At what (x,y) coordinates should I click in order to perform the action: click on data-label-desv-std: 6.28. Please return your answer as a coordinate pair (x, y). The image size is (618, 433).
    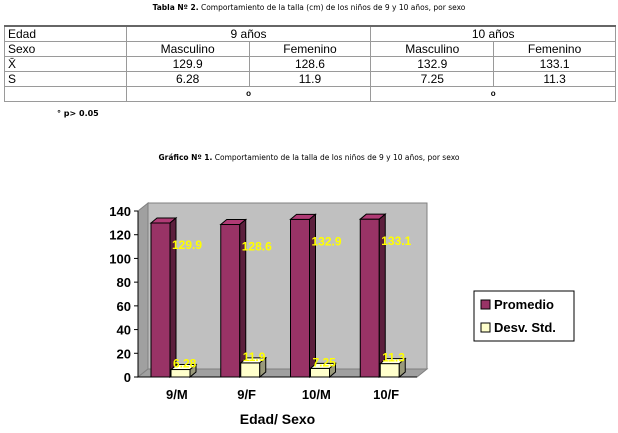
    Looking at the image, I should click on (185, 364).